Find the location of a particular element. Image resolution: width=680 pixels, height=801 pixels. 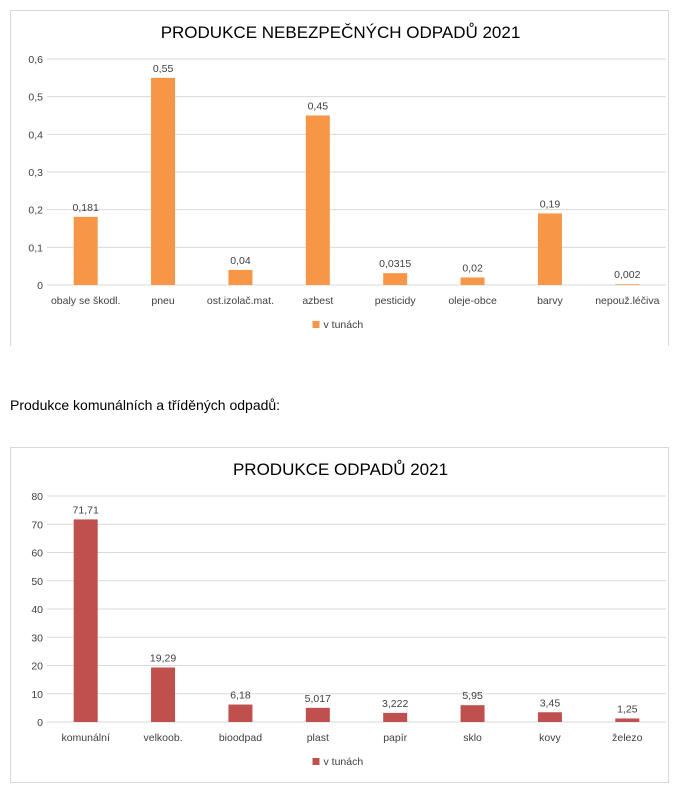

category-label: ost.izolač.mat. is located at coordinates (240, 301).